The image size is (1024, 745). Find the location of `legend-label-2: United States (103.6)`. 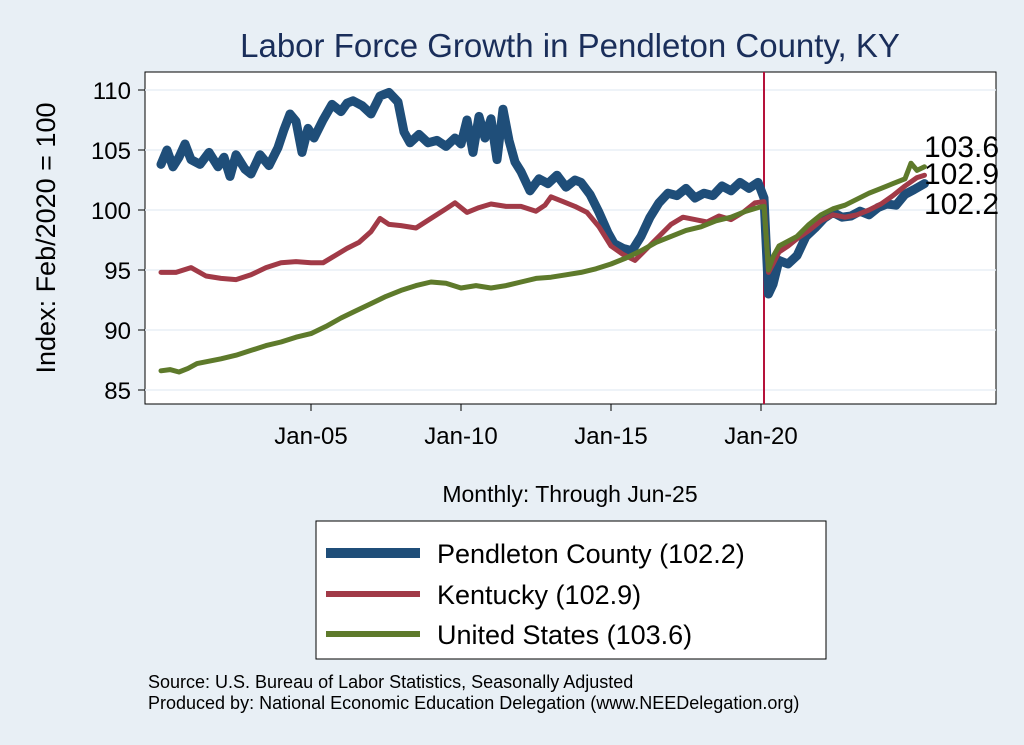

legend-label-2: United States (103.6) is located at coordinates (564, 635).